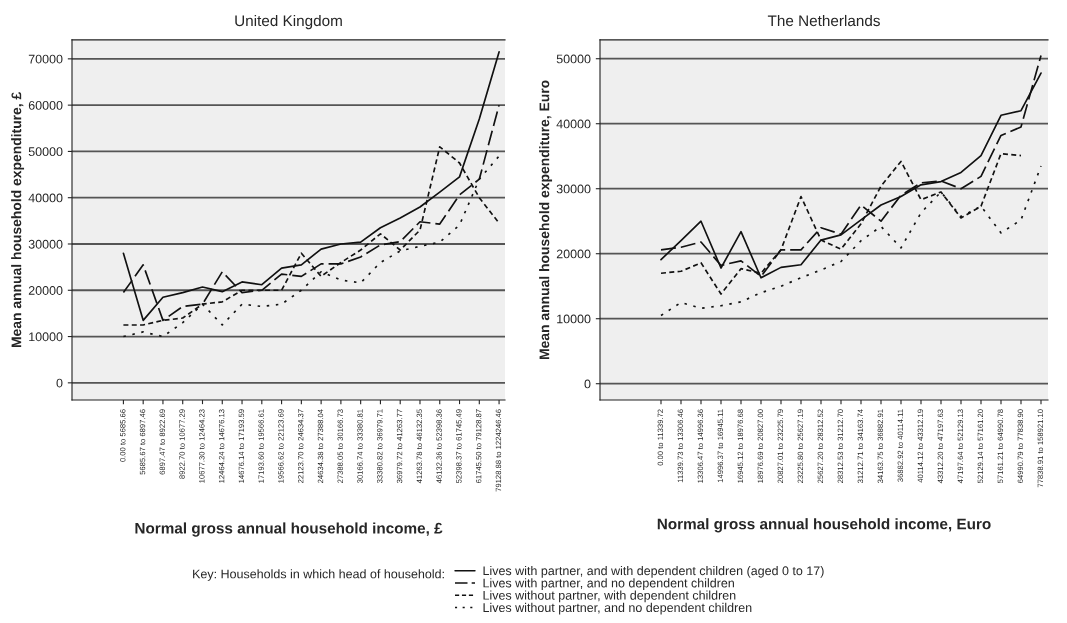  What do you see at coordinates (609, 596) in the screenshot?
I see `legend-label: Lives without partner, with dependent children` at bounding box center [609, 596].